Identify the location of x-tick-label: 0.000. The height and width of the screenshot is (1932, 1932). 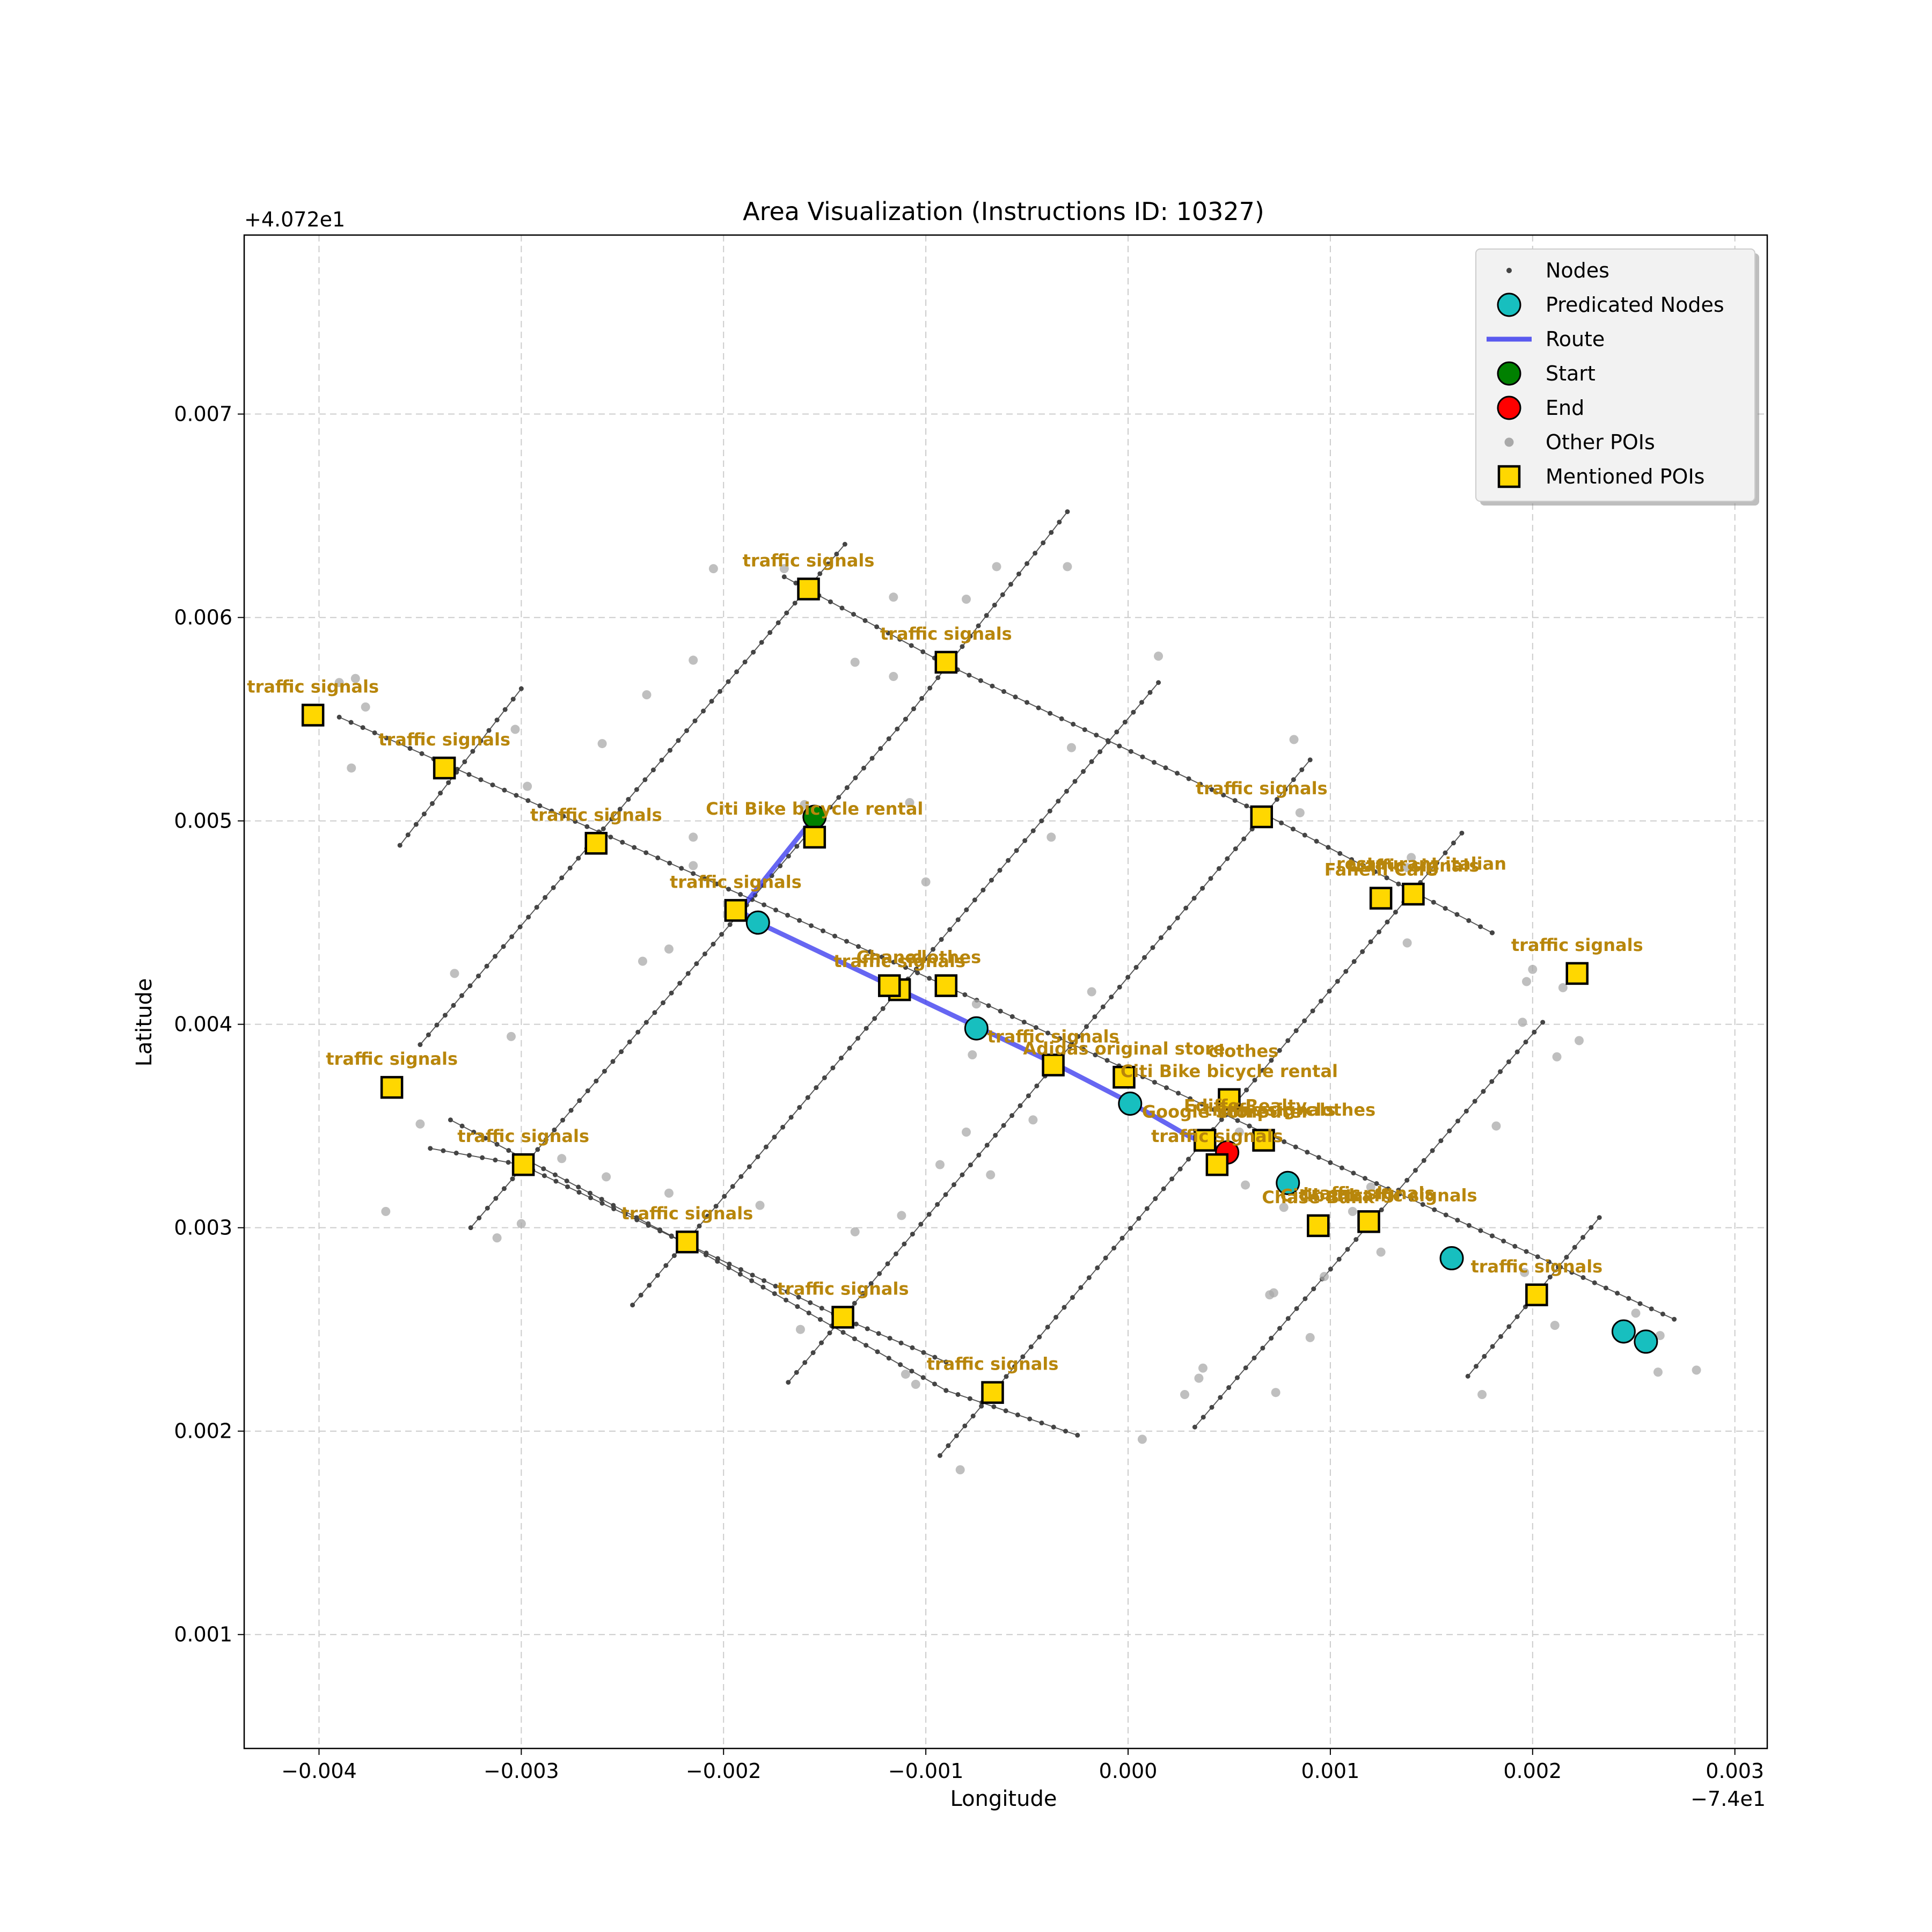
(1128, 1771).